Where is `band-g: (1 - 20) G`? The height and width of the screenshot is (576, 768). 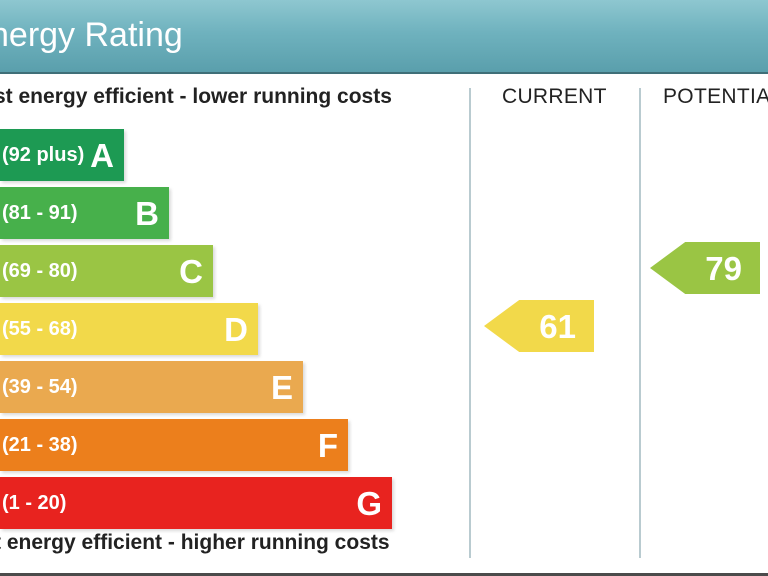 band-g: (1 - 20) G is located at coordinates (196, 503).